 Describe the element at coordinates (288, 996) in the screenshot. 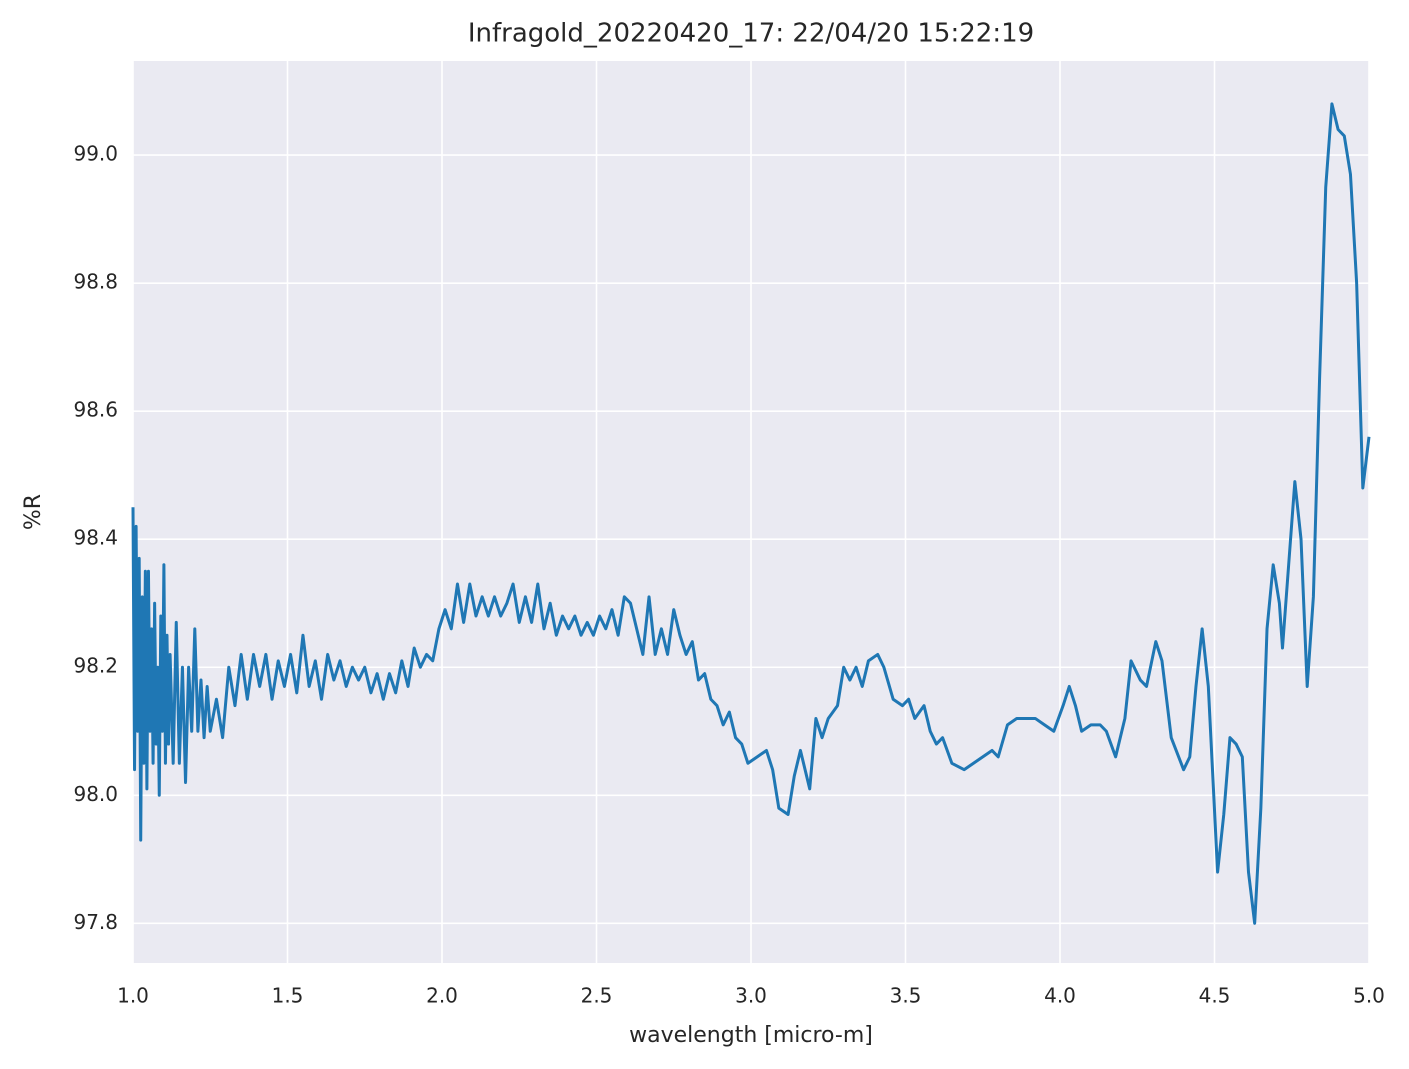

I see `x-tick-label: 1.5` at that location.